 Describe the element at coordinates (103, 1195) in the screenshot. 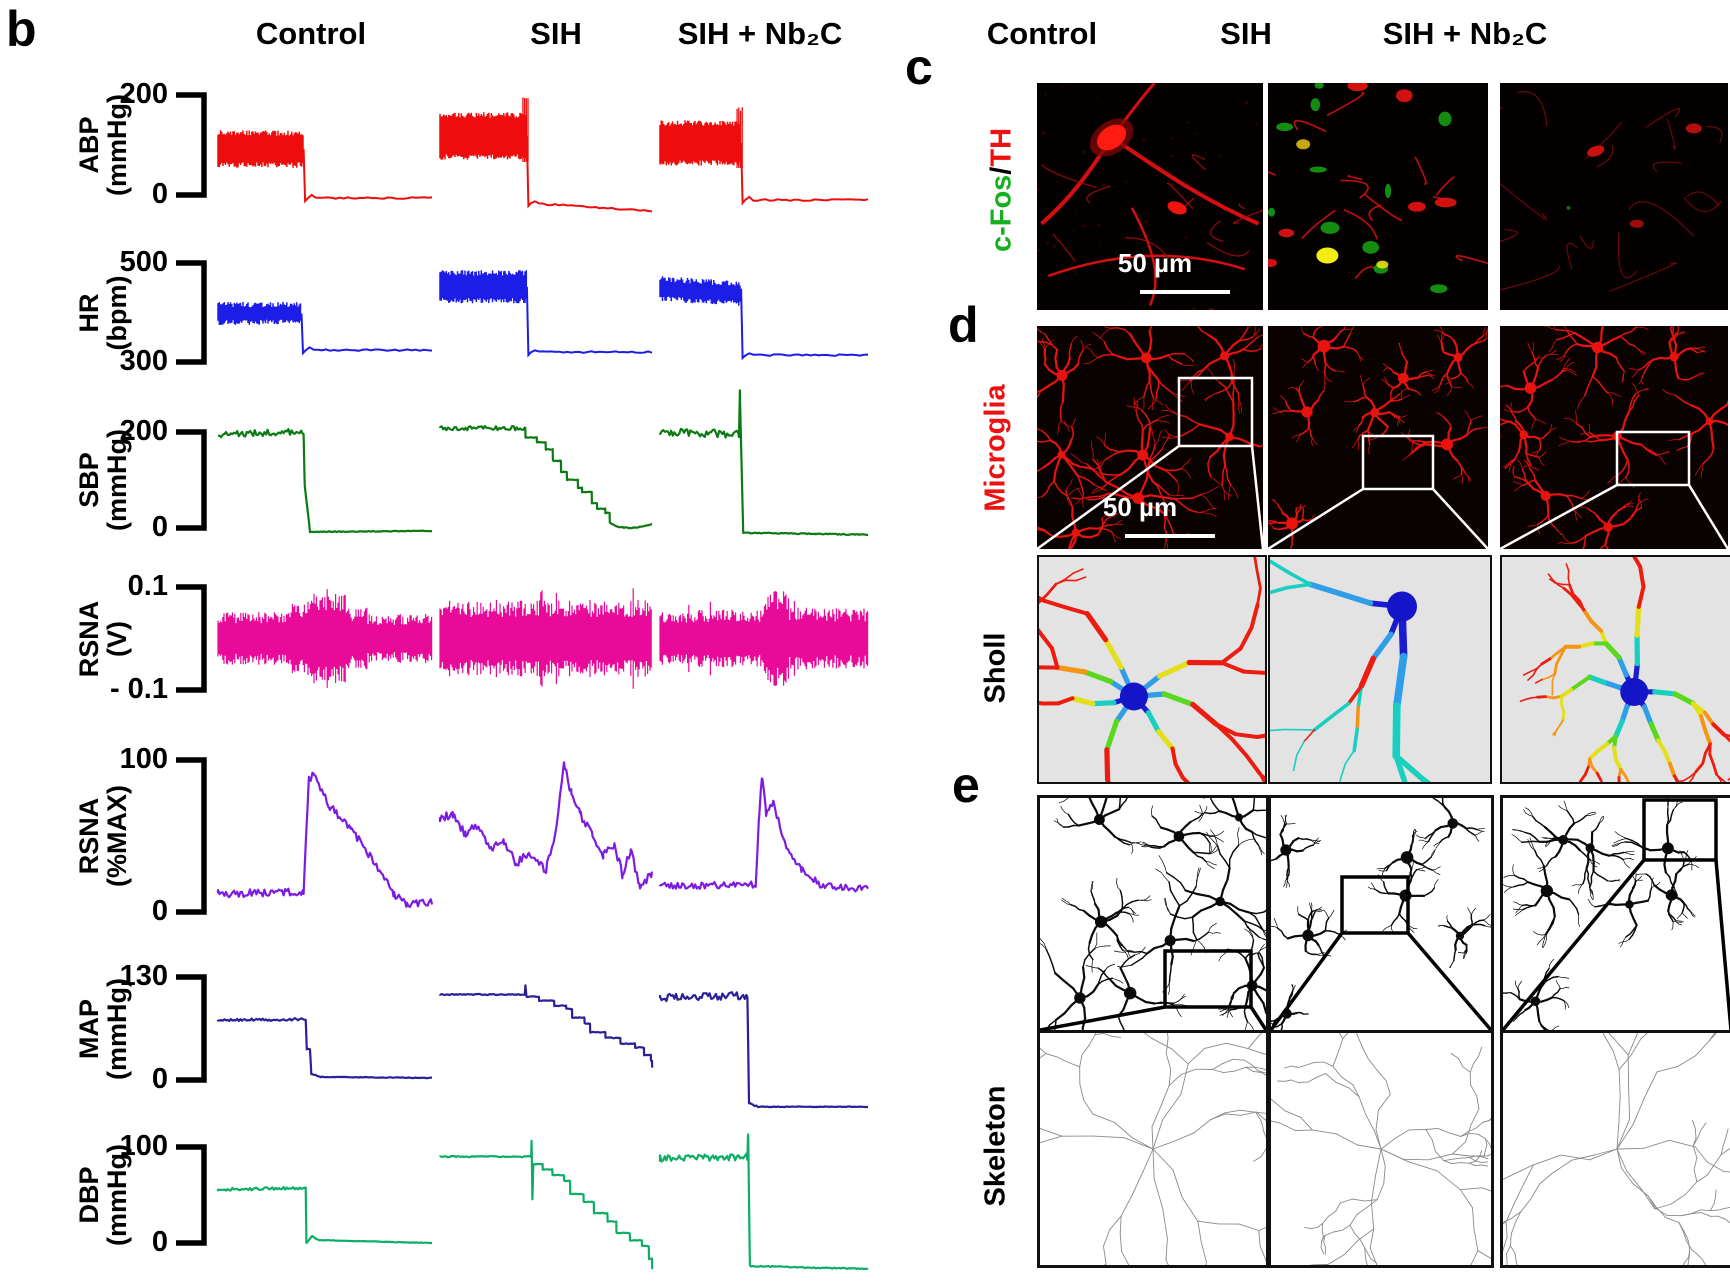

I see `row-label-dbp6: DBP (mmHg)` at that location.